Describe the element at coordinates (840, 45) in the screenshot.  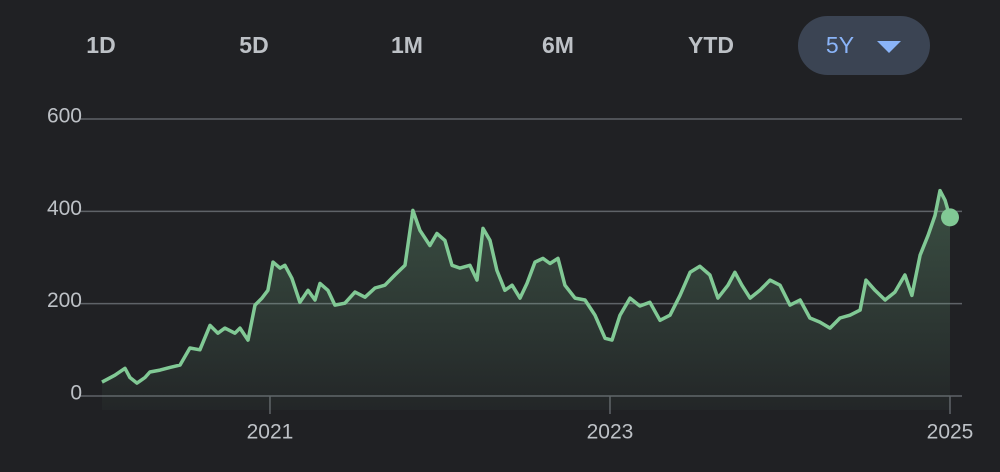
I see `range-tab: 5Y` at that location.